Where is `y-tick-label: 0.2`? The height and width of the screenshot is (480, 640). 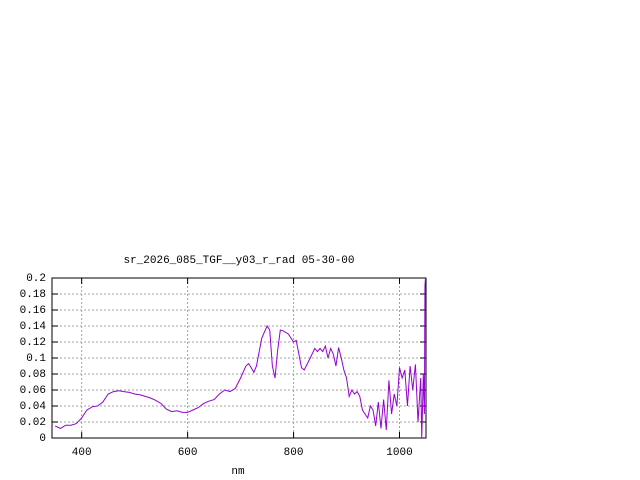 y-tick-label: 0.2 is located at coordinates (36, 279).